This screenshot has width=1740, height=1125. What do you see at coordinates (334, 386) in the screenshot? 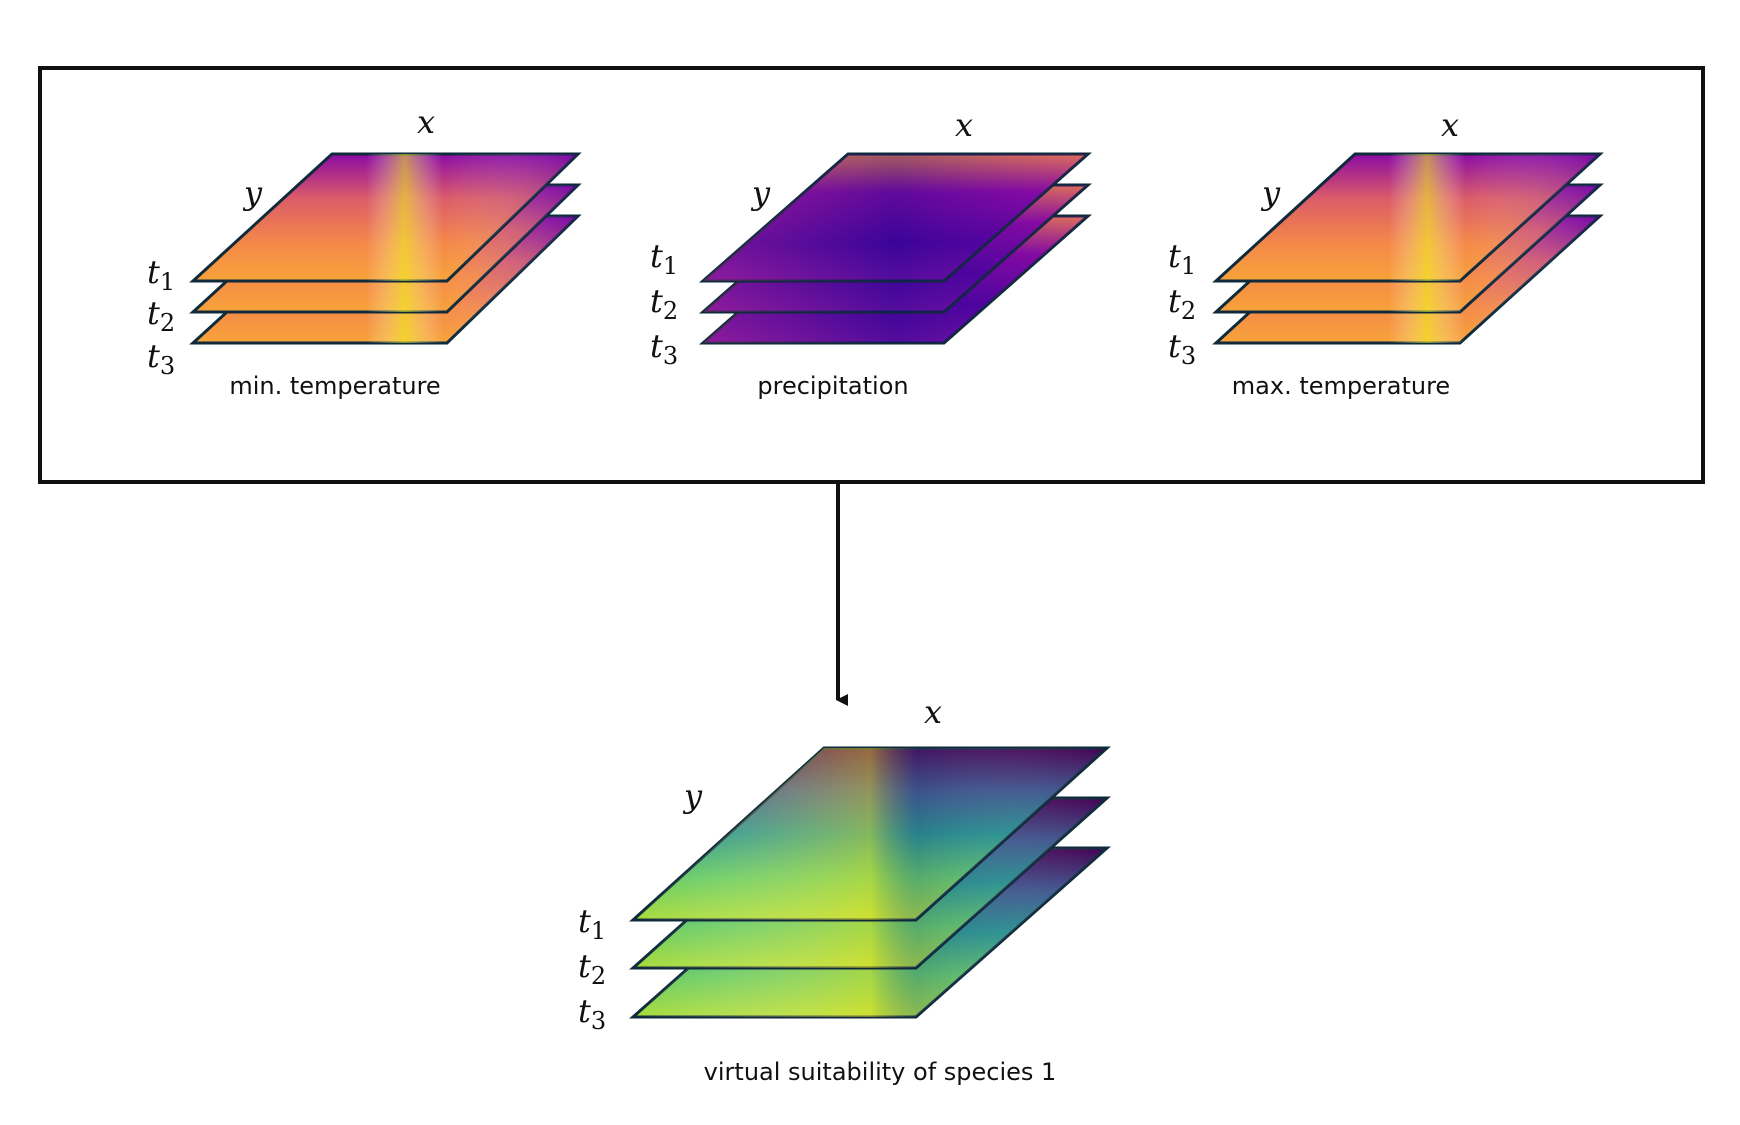
I see `layer-caption: min. temperature` at bounding box center [334, 386].